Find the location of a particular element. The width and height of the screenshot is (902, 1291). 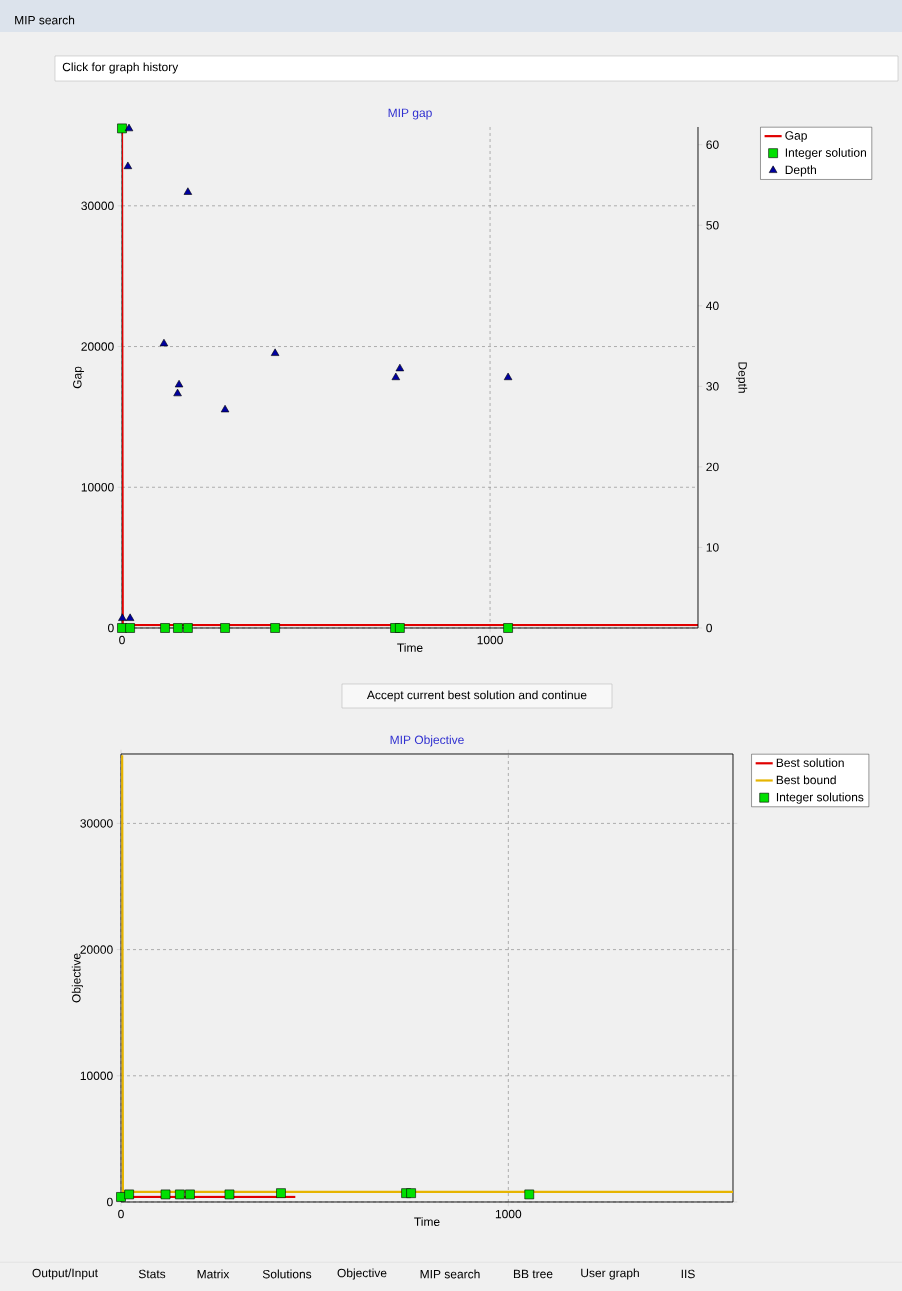

text: Objective is located at coordinates (362, 1274).